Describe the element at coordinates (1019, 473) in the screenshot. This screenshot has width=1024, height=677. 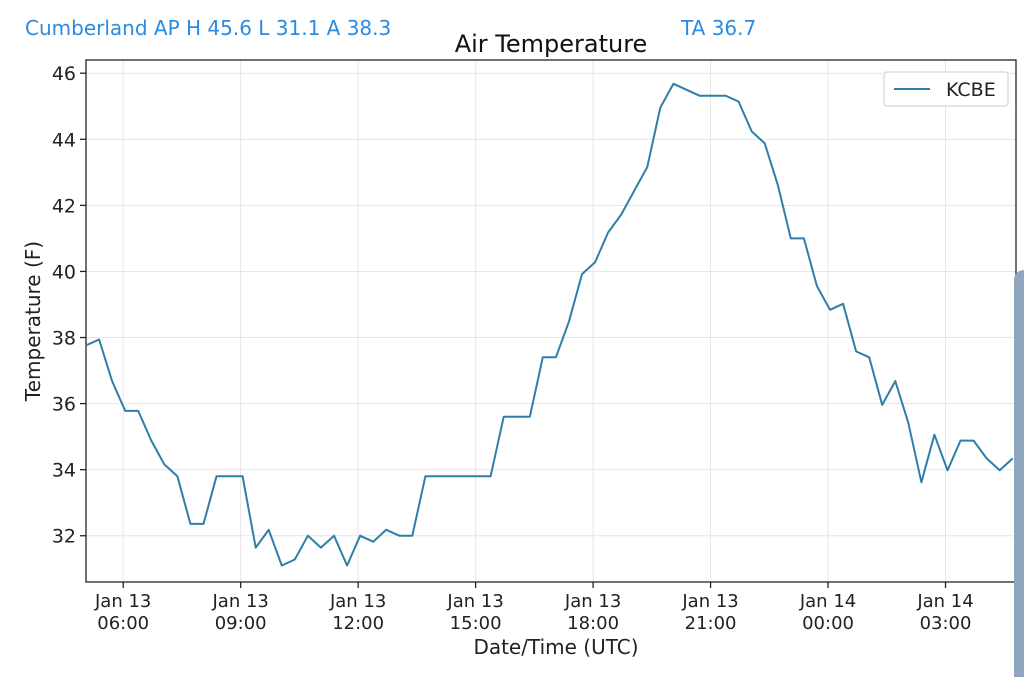
I see `scrollbar-handle` at that location.